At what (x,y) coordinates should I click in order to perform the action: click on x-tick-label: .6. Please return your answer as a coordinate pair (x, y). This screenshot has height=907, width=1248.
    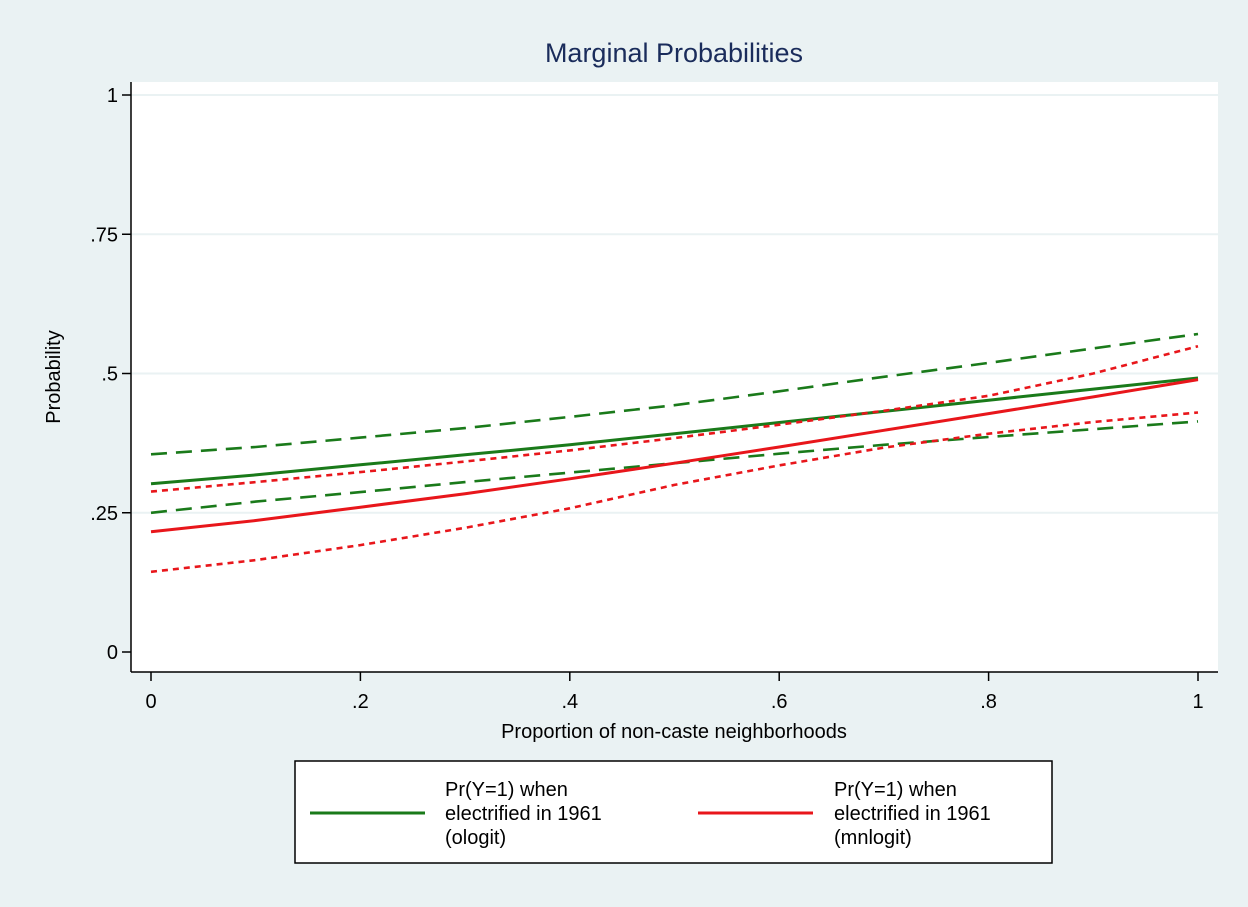
    Looking at the image, I should click on (779, 702).